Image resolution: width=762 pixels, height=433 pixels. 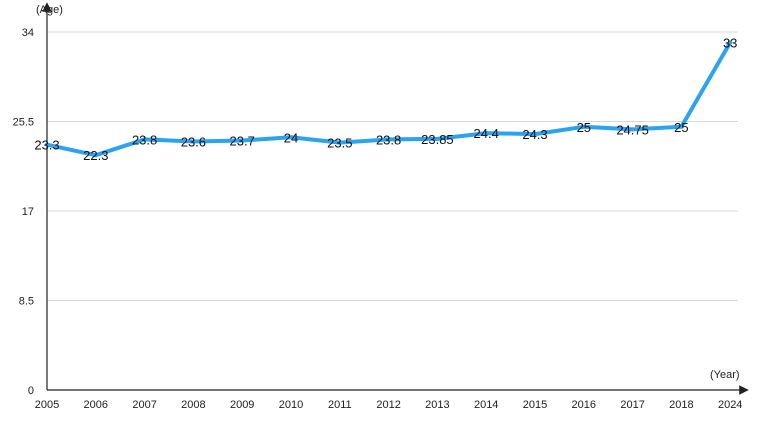 I want to click on x-tick-label: 2008, so click(x=193, y=405).